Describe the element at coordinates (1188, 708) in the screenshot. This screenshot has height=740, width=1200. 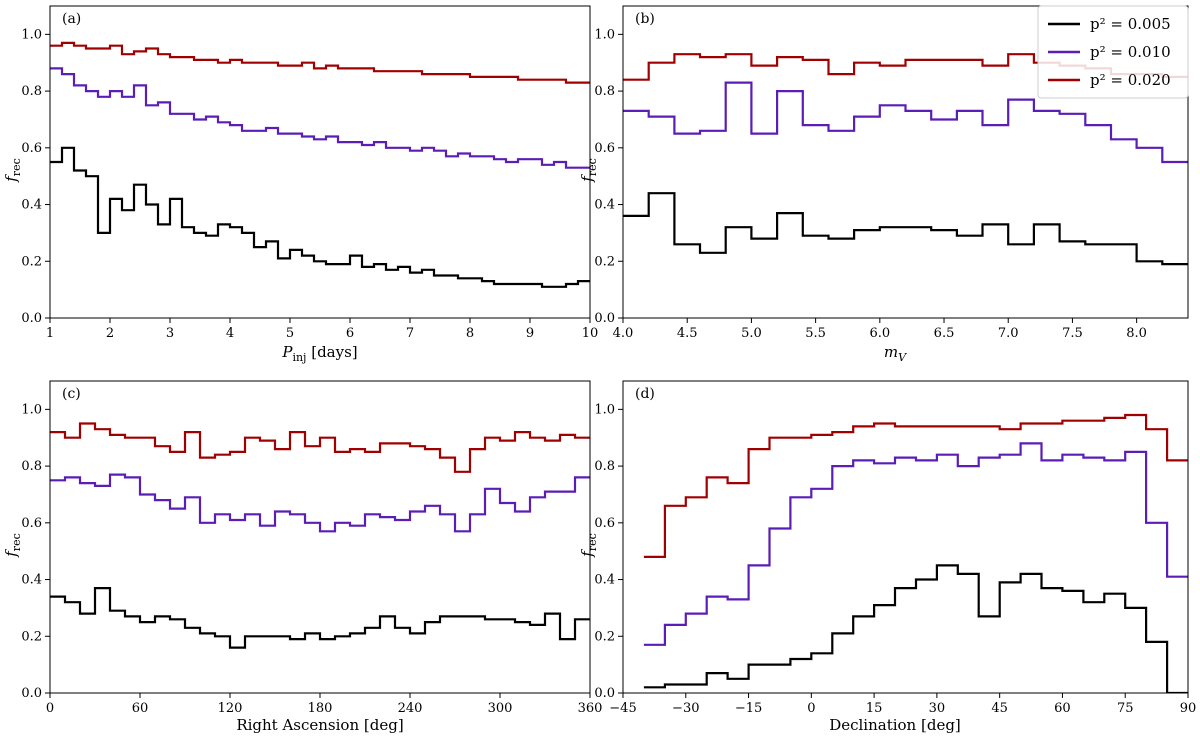
I see `x-tick-label-d-9: 90` at that location.